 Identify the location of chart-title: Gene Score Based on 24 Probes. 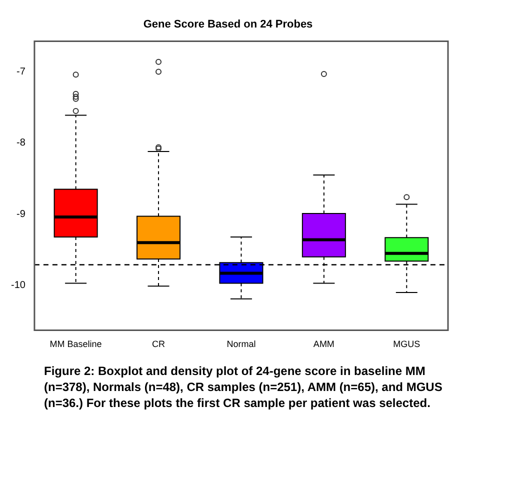
(228, 24).